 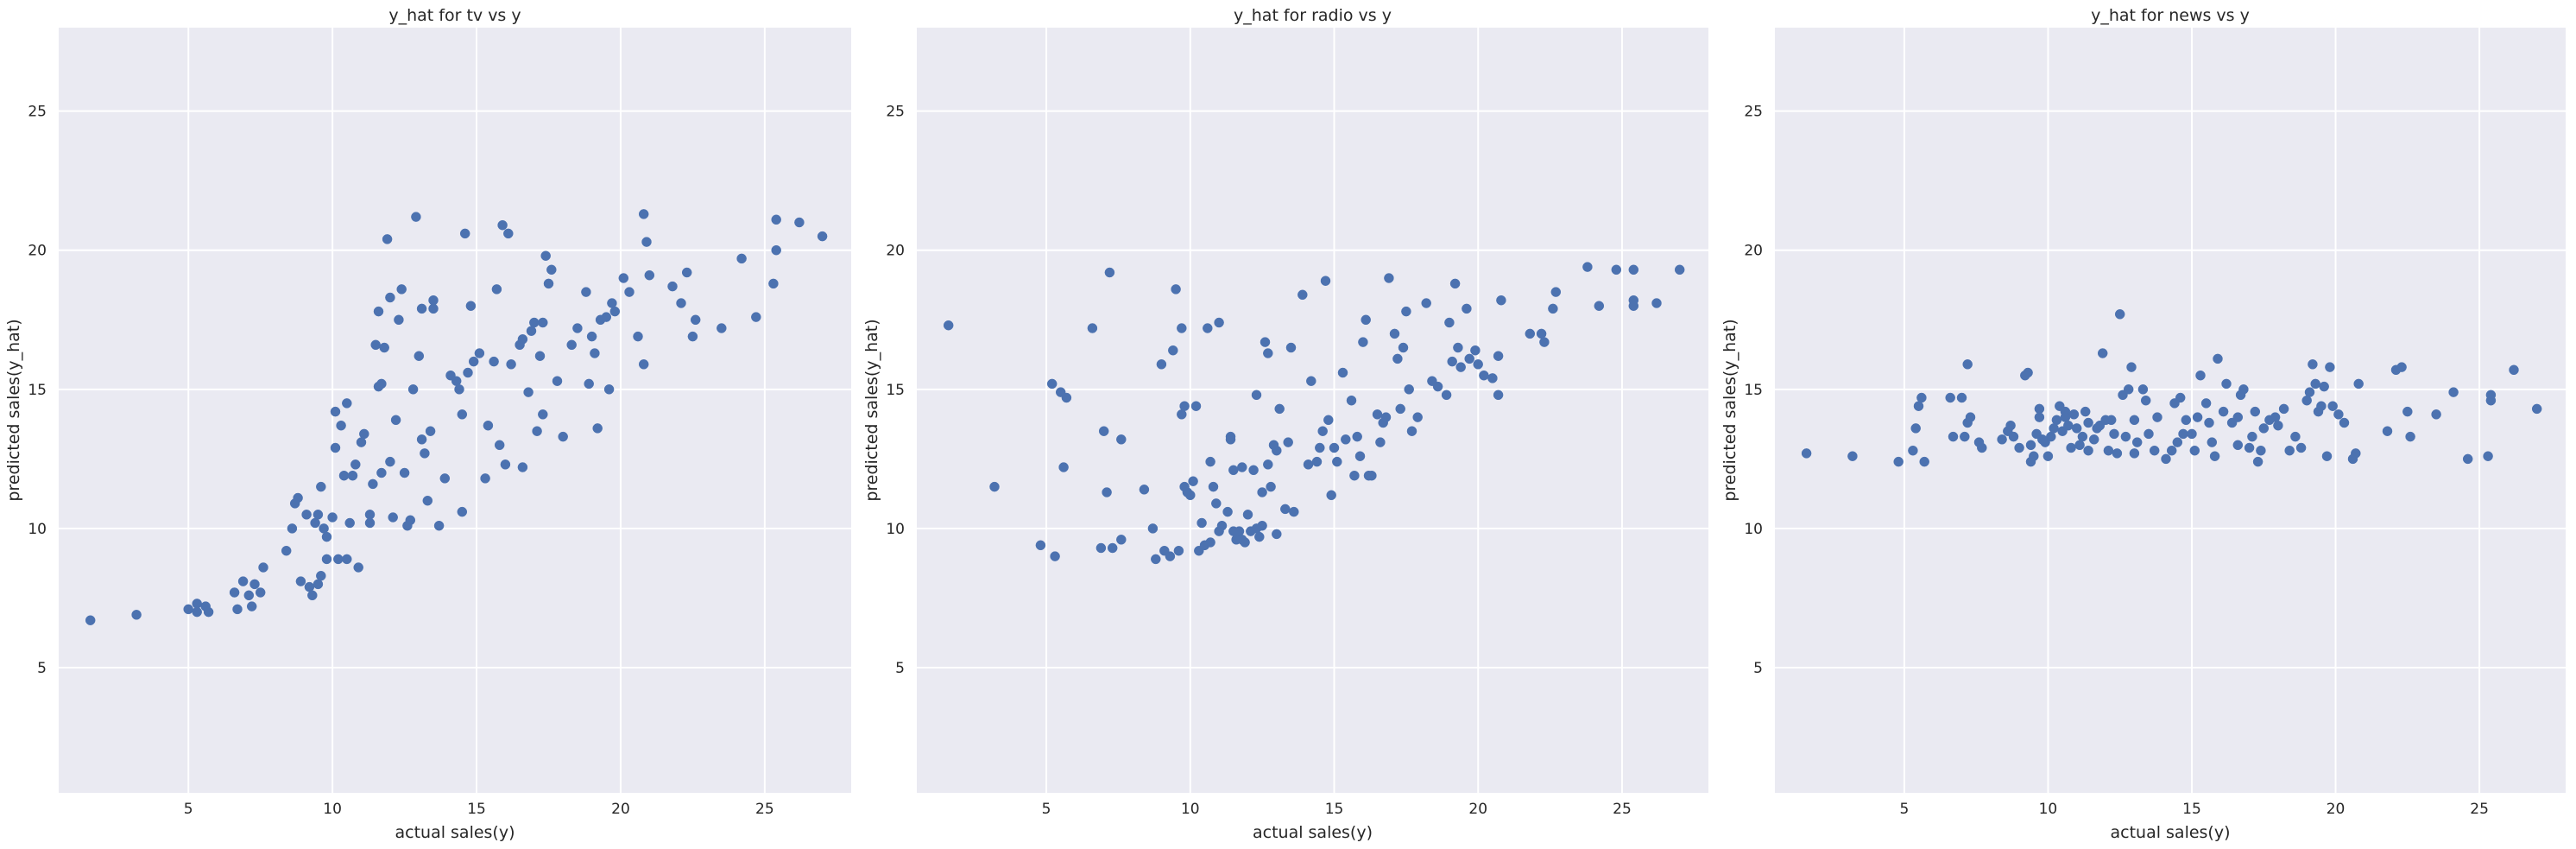 What do you see at coordinates (871, 410) in the screenshot?
I see `y-axis-label: predicted sales(y_hat)` at bounding box center [871, 410].